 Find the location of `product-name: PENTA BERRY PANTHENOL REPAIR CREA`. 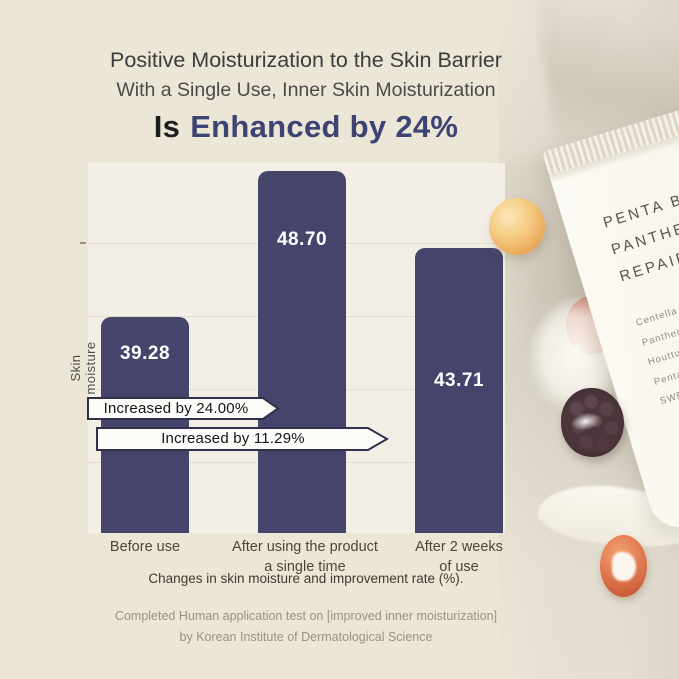

product-name: PENTA BERRY PANTHENOL REPAIR CREA is located at coordinates (639, 213).